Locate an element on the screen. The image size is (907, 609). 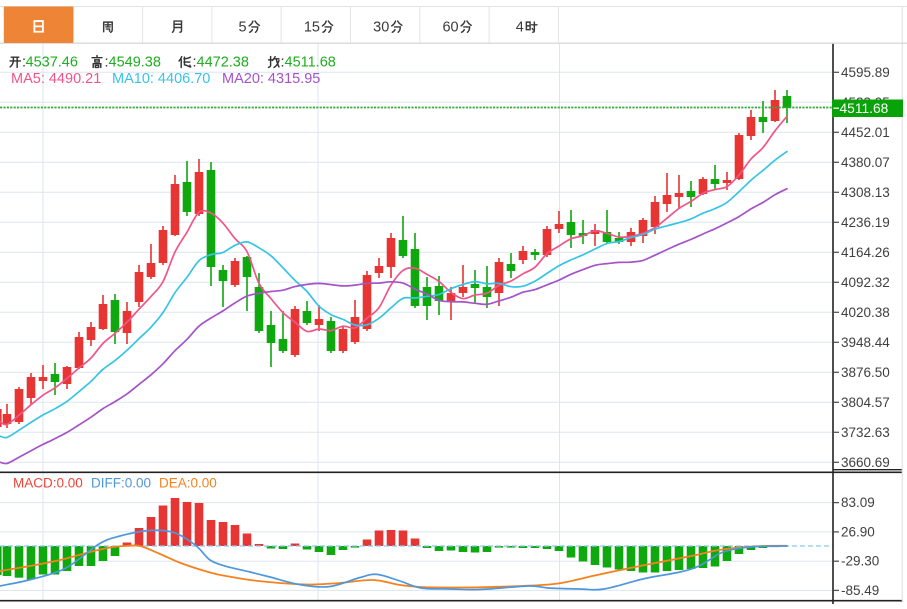
svg-text: 3876.50 is located at coordinates (865, 372).